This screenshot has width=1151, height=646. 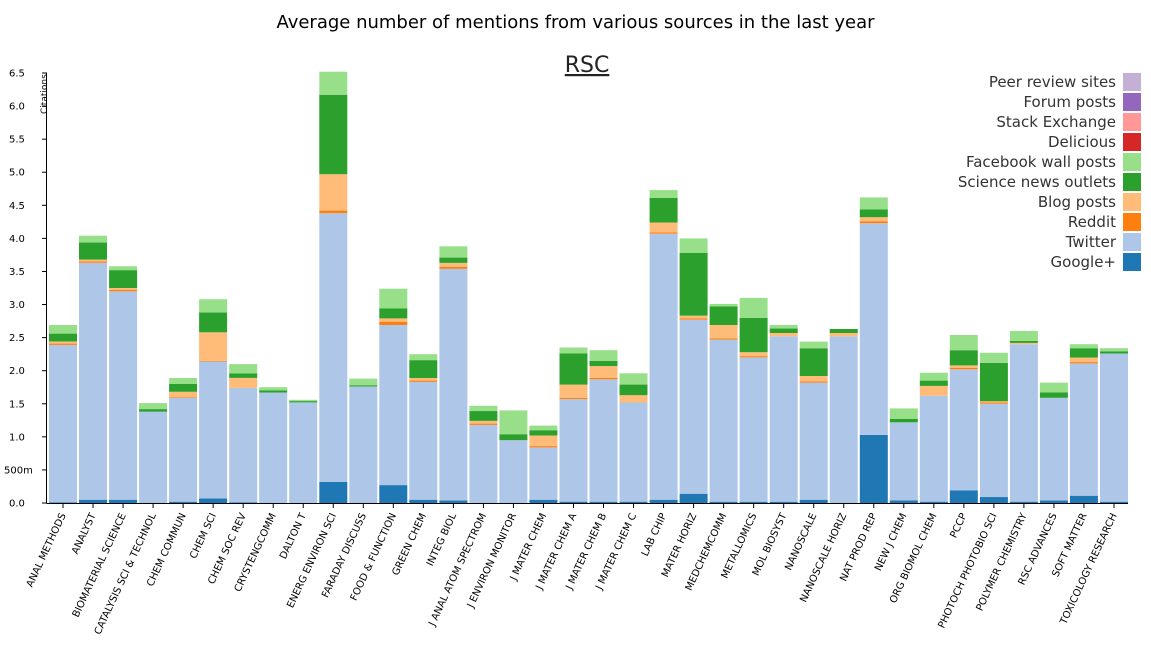 What do you see at coordinates (1092, 222) in the screenshot?
I see `legend-label: Reddit` at bounding box center [1092, 222].